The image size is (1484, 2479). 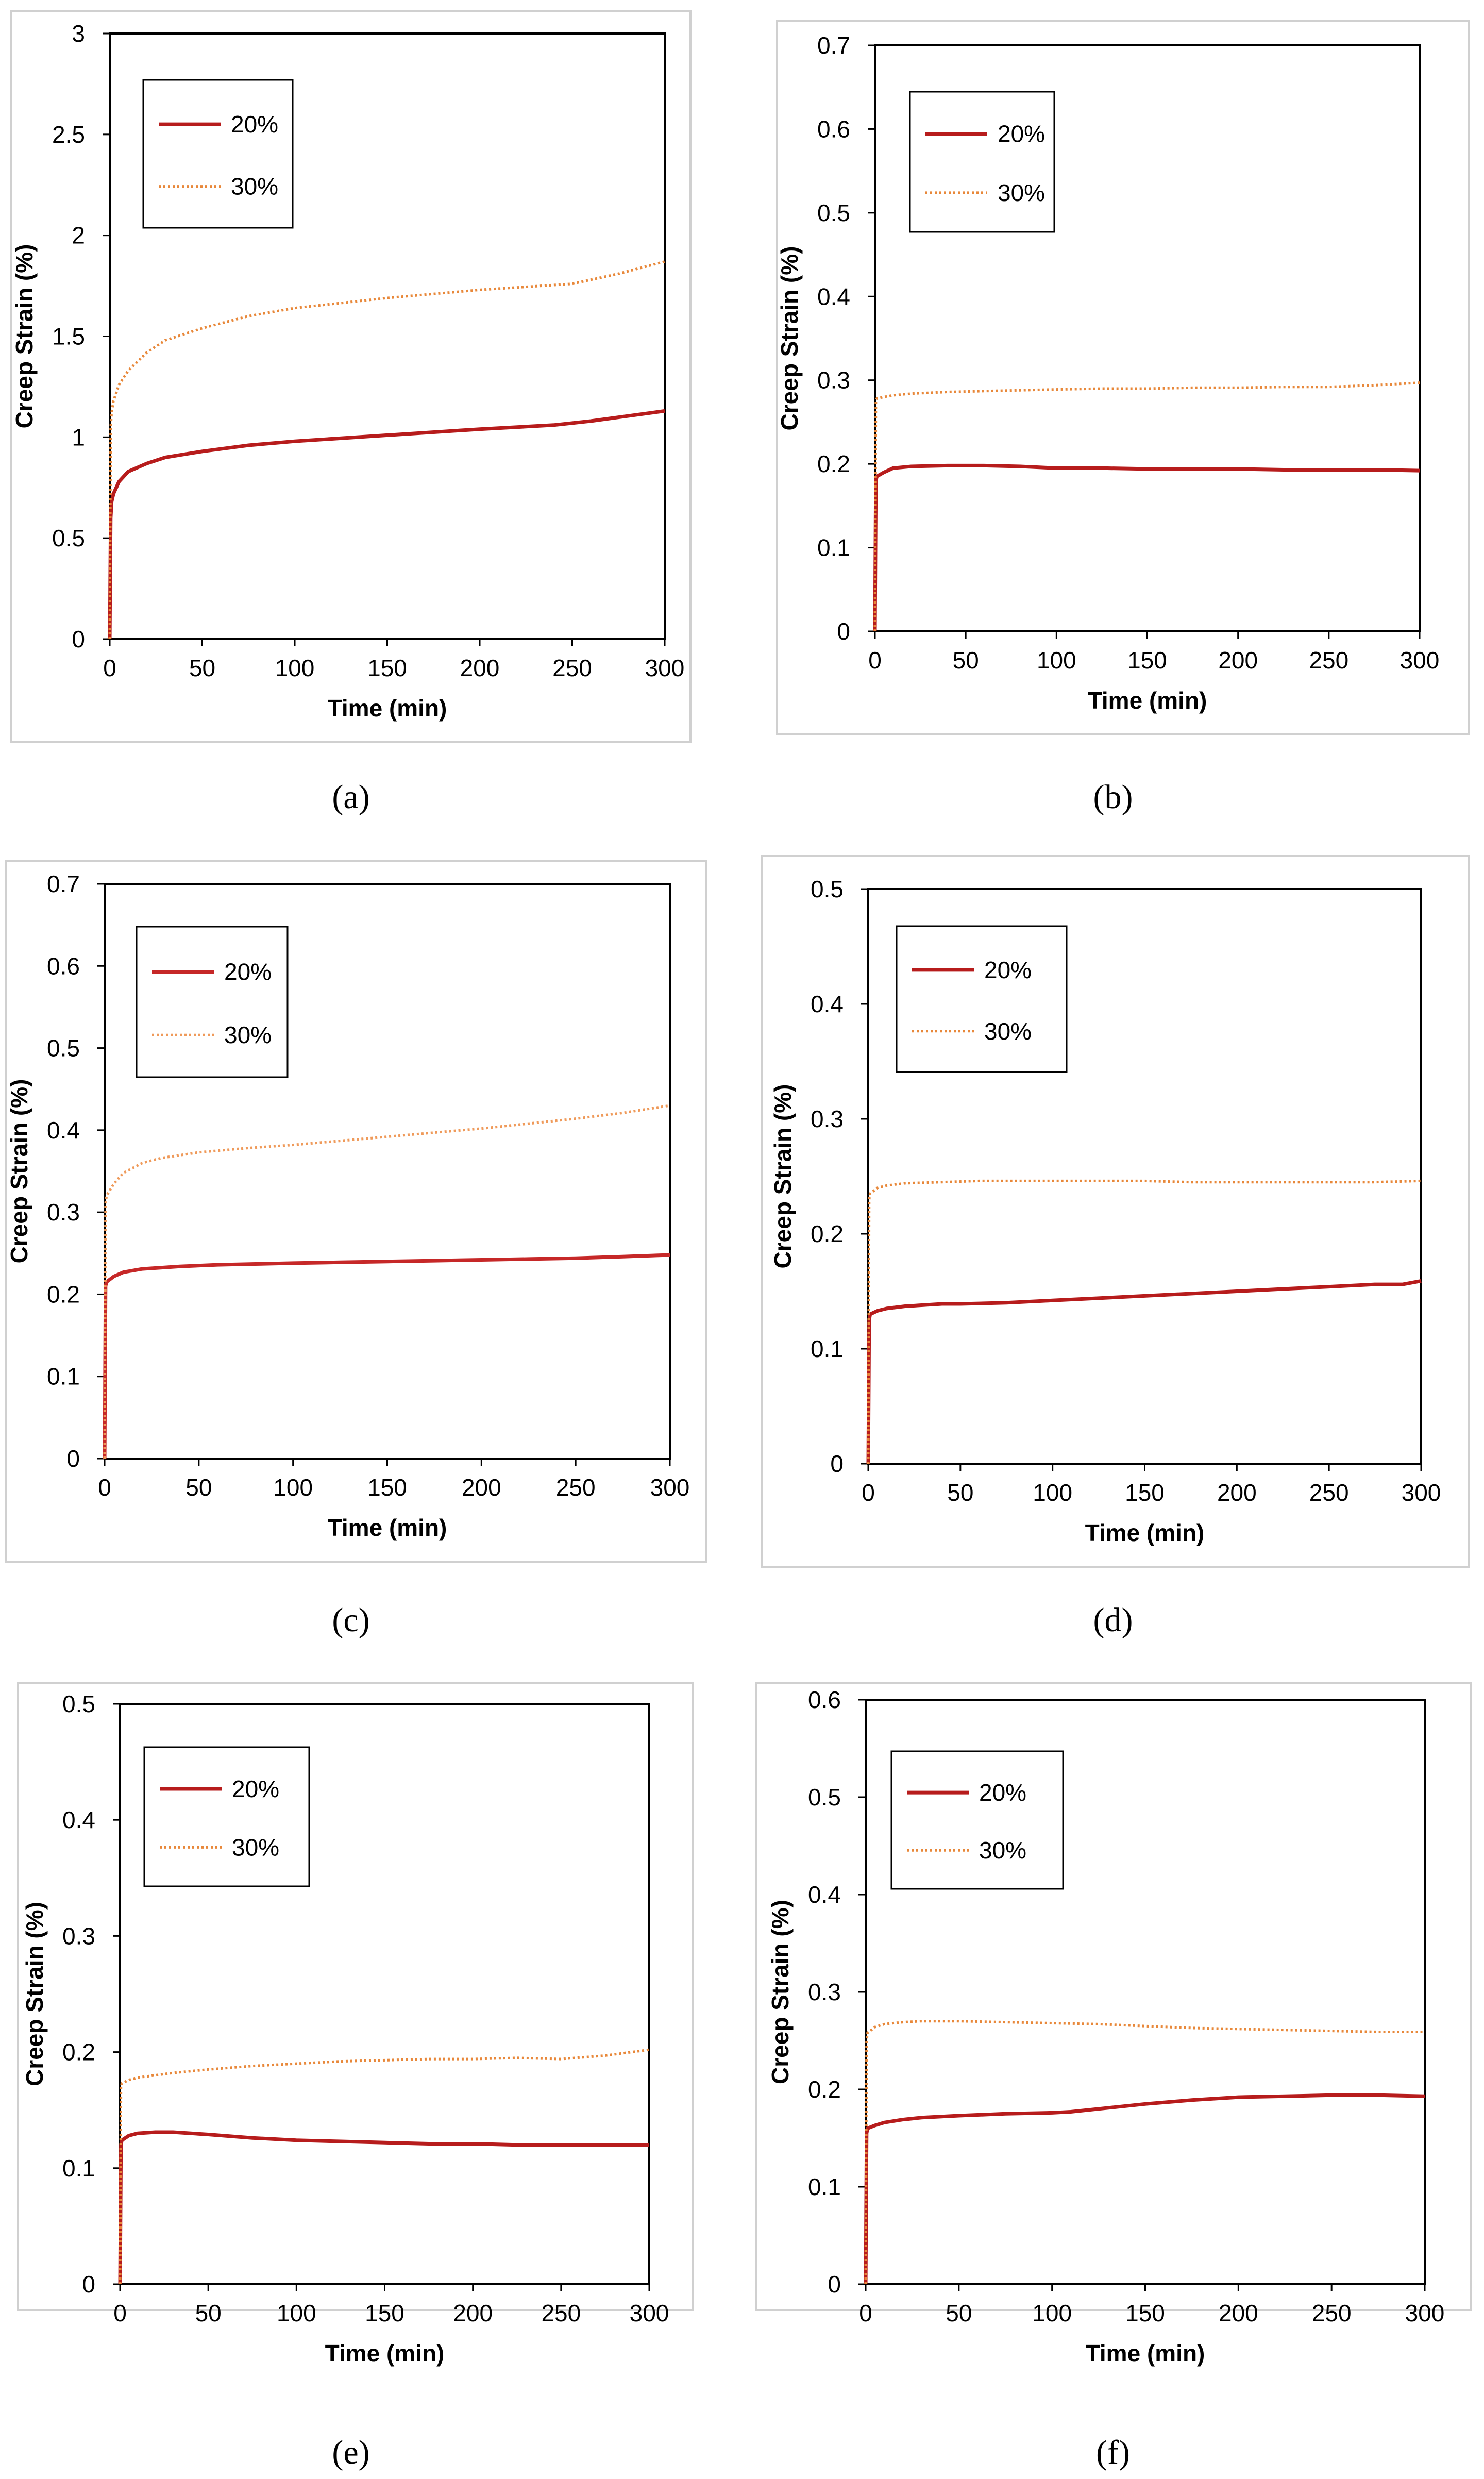 What do you see at coordinates (350, 797) in the screenshot?
I see `panel-caption-a: (a)` at bounding box center [350, 797].